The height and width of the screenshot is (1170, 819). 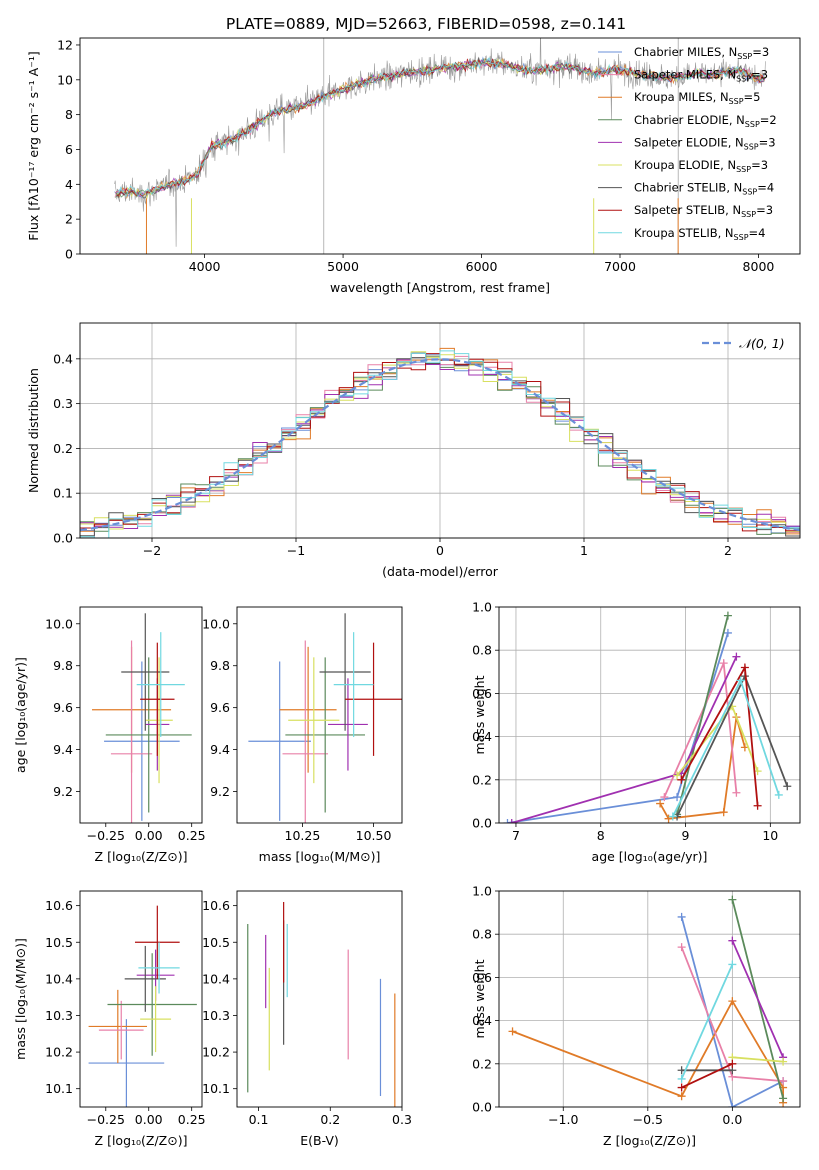 I want to click on legend-label-name: Kroupa STELIB, N, so click(x=684, y=233).